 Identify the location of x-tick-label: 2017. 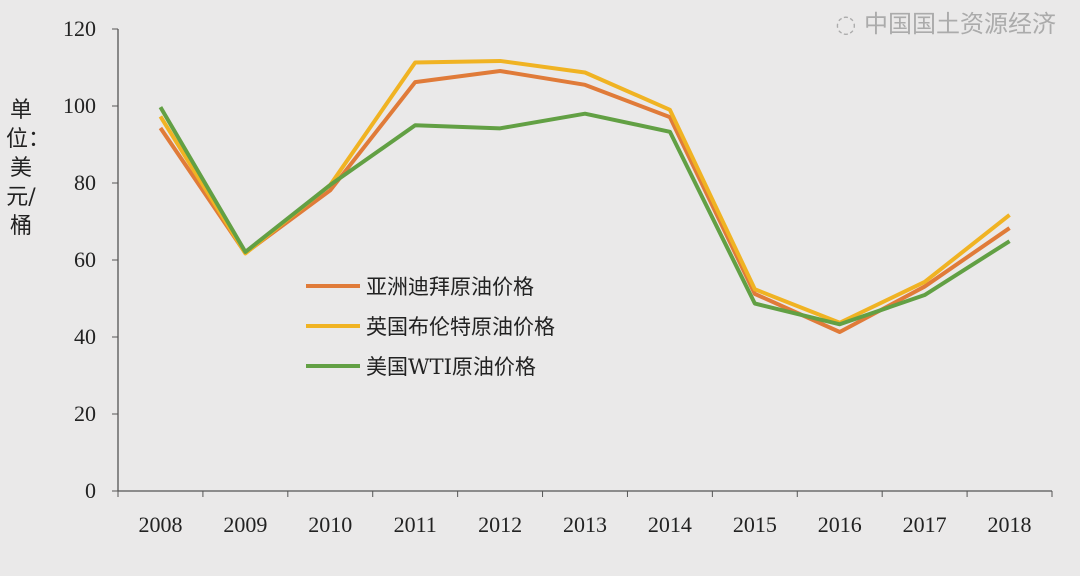
(925, 524).